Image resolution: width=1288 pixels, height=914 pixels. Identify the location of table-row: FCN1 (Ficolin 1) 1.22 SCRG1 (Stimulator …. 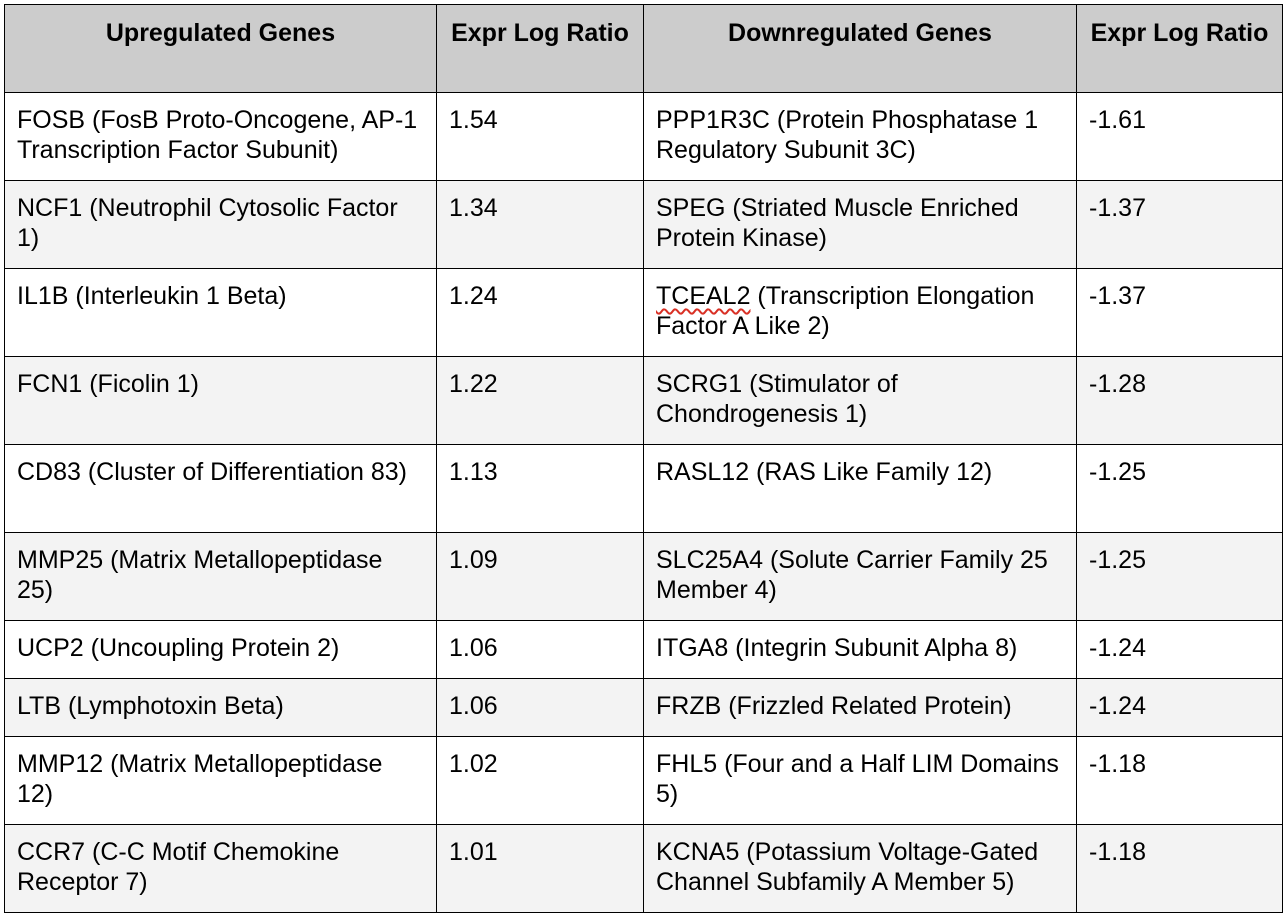
(643, 400).